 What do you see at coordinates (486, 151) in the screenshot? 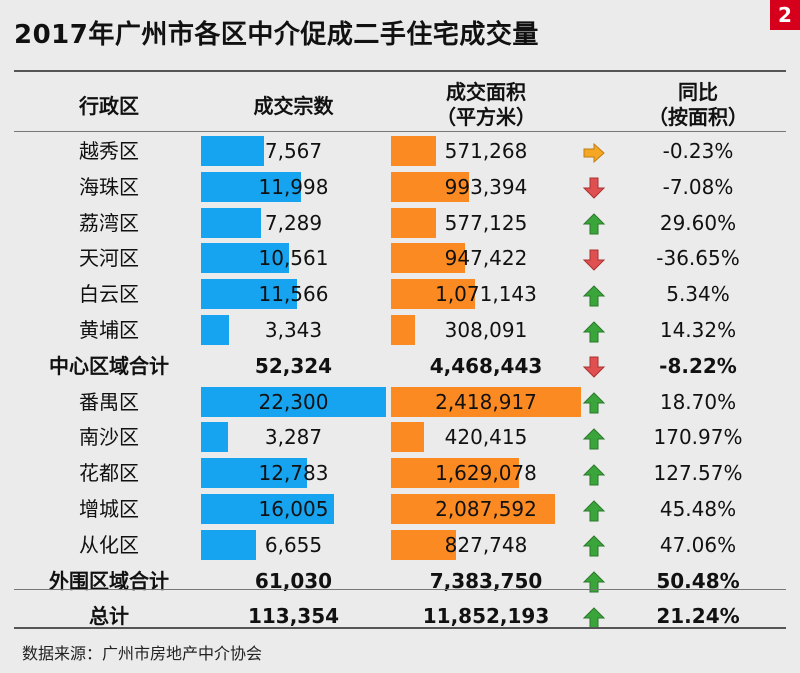
I see `area-value: 571,268` at bounding box center [486, 151].